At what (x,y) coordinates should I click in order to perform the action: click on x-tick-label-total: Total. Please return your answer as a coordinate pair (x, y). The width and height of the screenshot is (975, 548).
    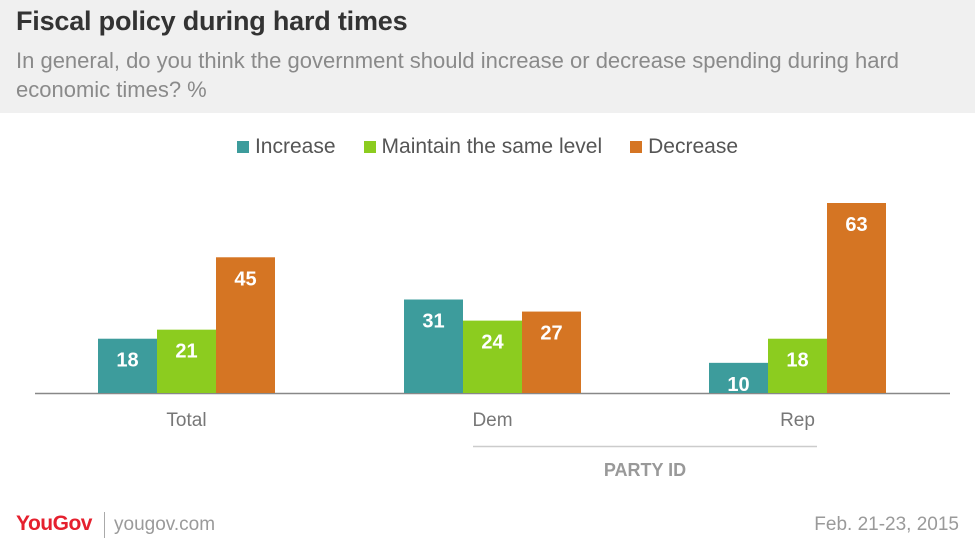
    Looking at the image, I should click on (186, 420).